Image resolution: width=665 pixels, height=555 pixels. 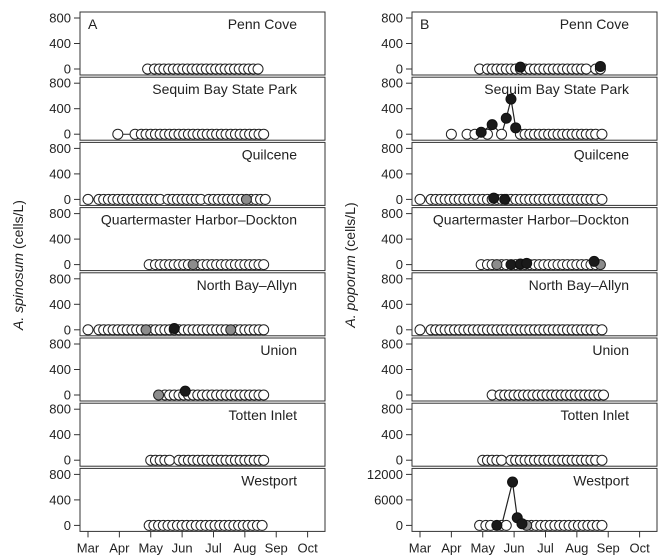 What do you see at coordinates (187, 239) in the screenshot?
I see `site-panel: 0 400 800 Quartermaster Harbor–Dockton` at bounding box center [187, 239].